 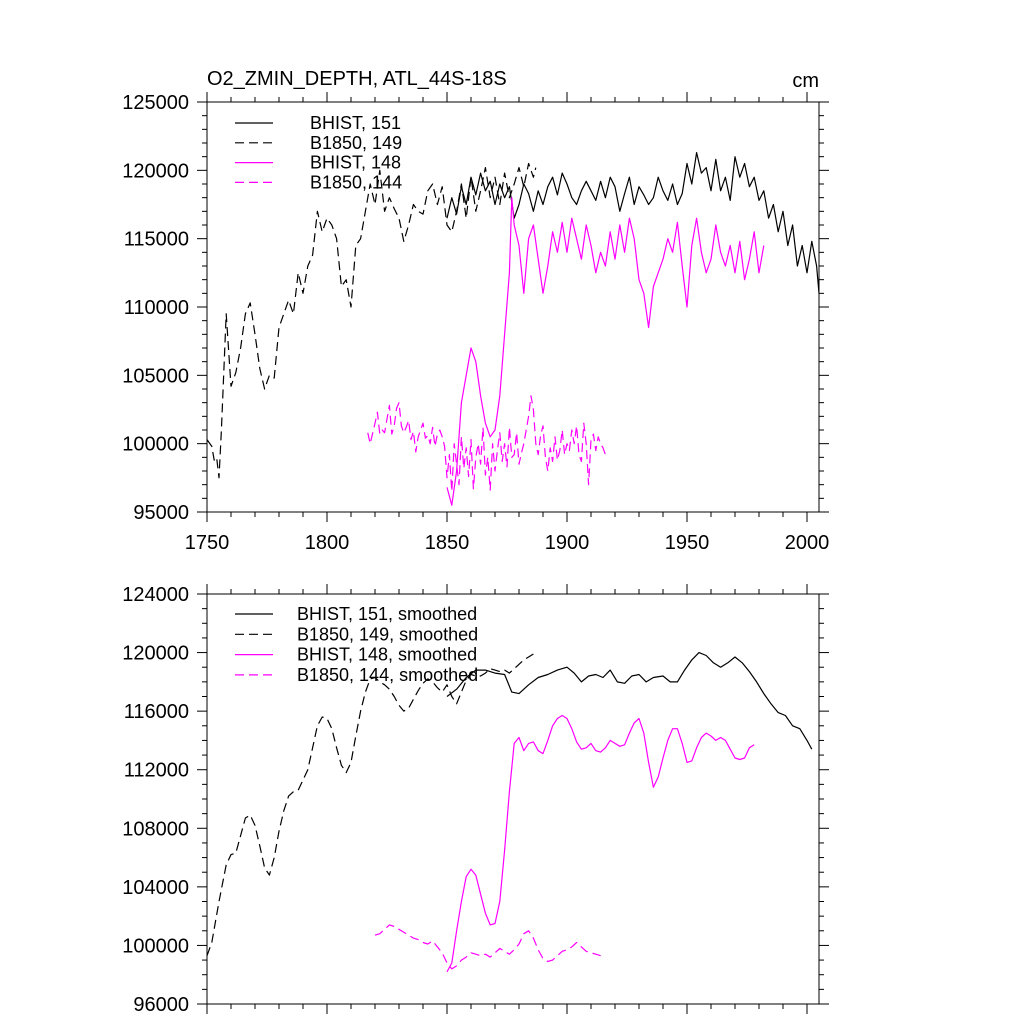 What do you see at coordinates (155, 595) in the screenshot?
I see `y-tick-label: 124000` at bounding box center [155, 595].